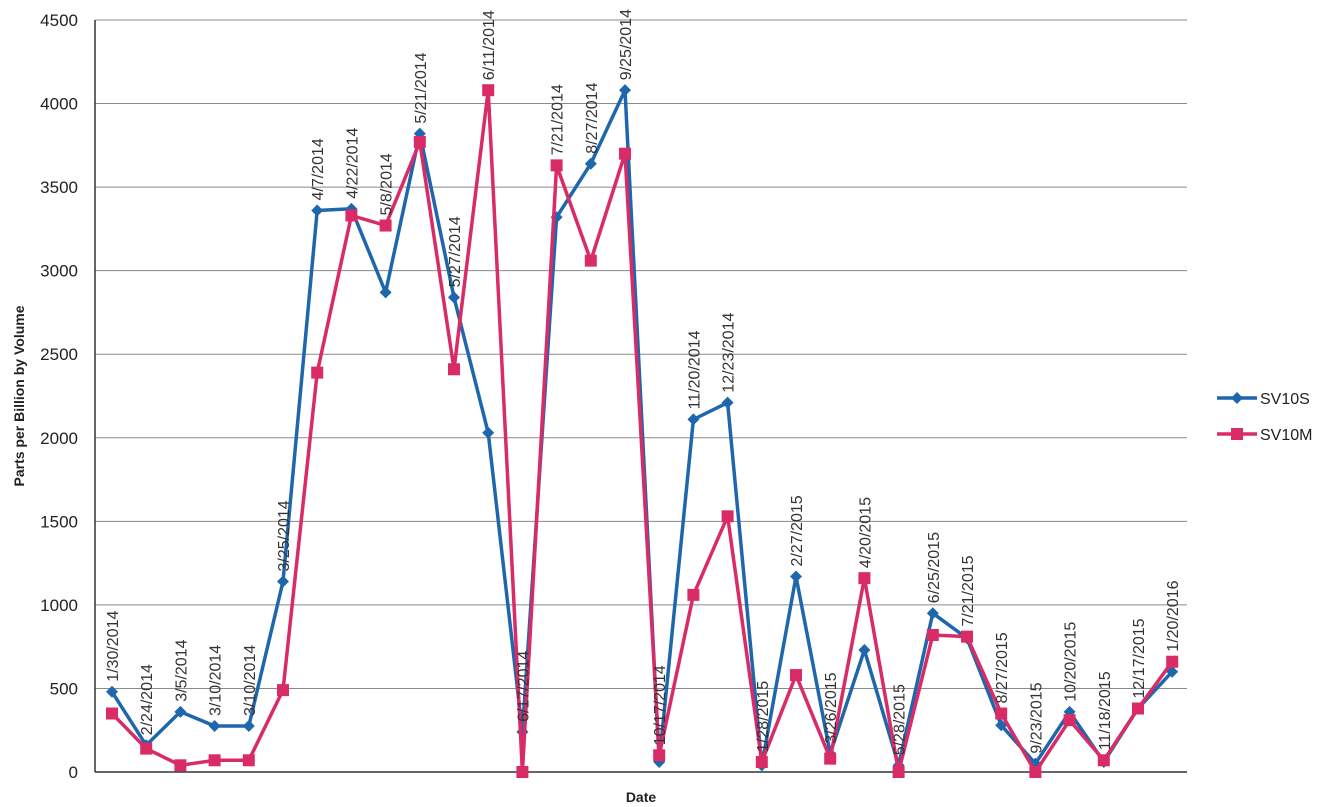 The image size is (1321, 807). What do you see at coordinates (797, 530) in the screenshot?
I see `data-label: 2/27/2015` at bounding box center [797, 530].